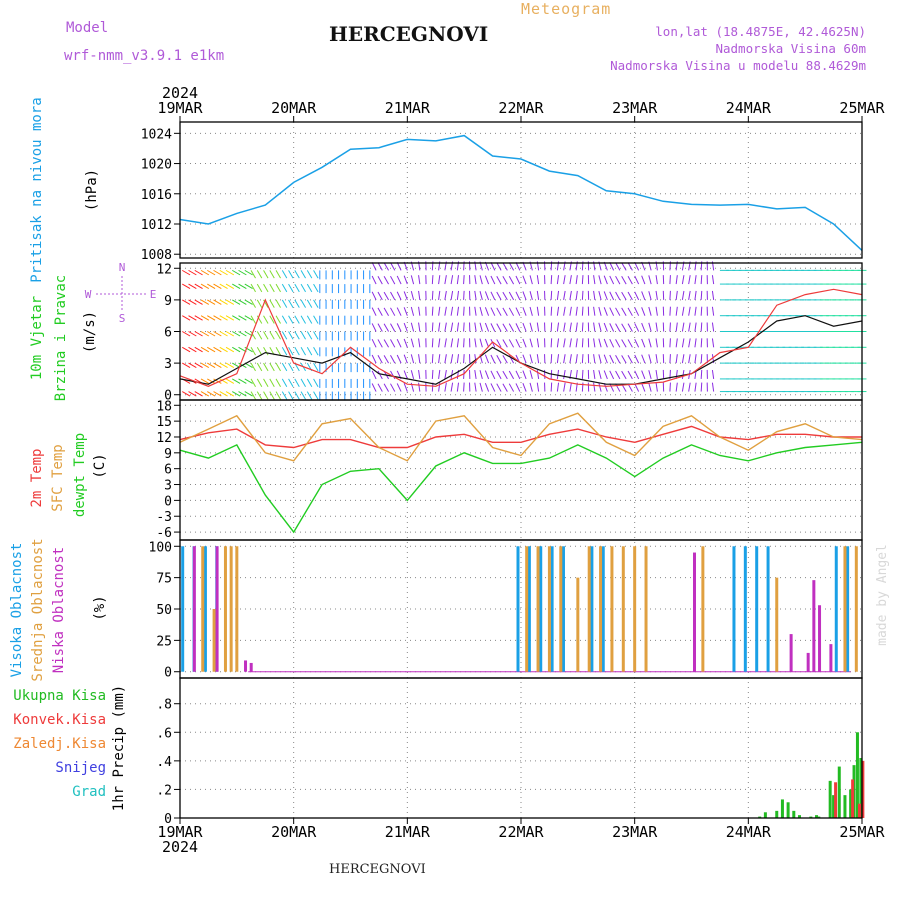 This screenshot has height=900, width=900. I want to click on pressure-line, so click(521, 192).